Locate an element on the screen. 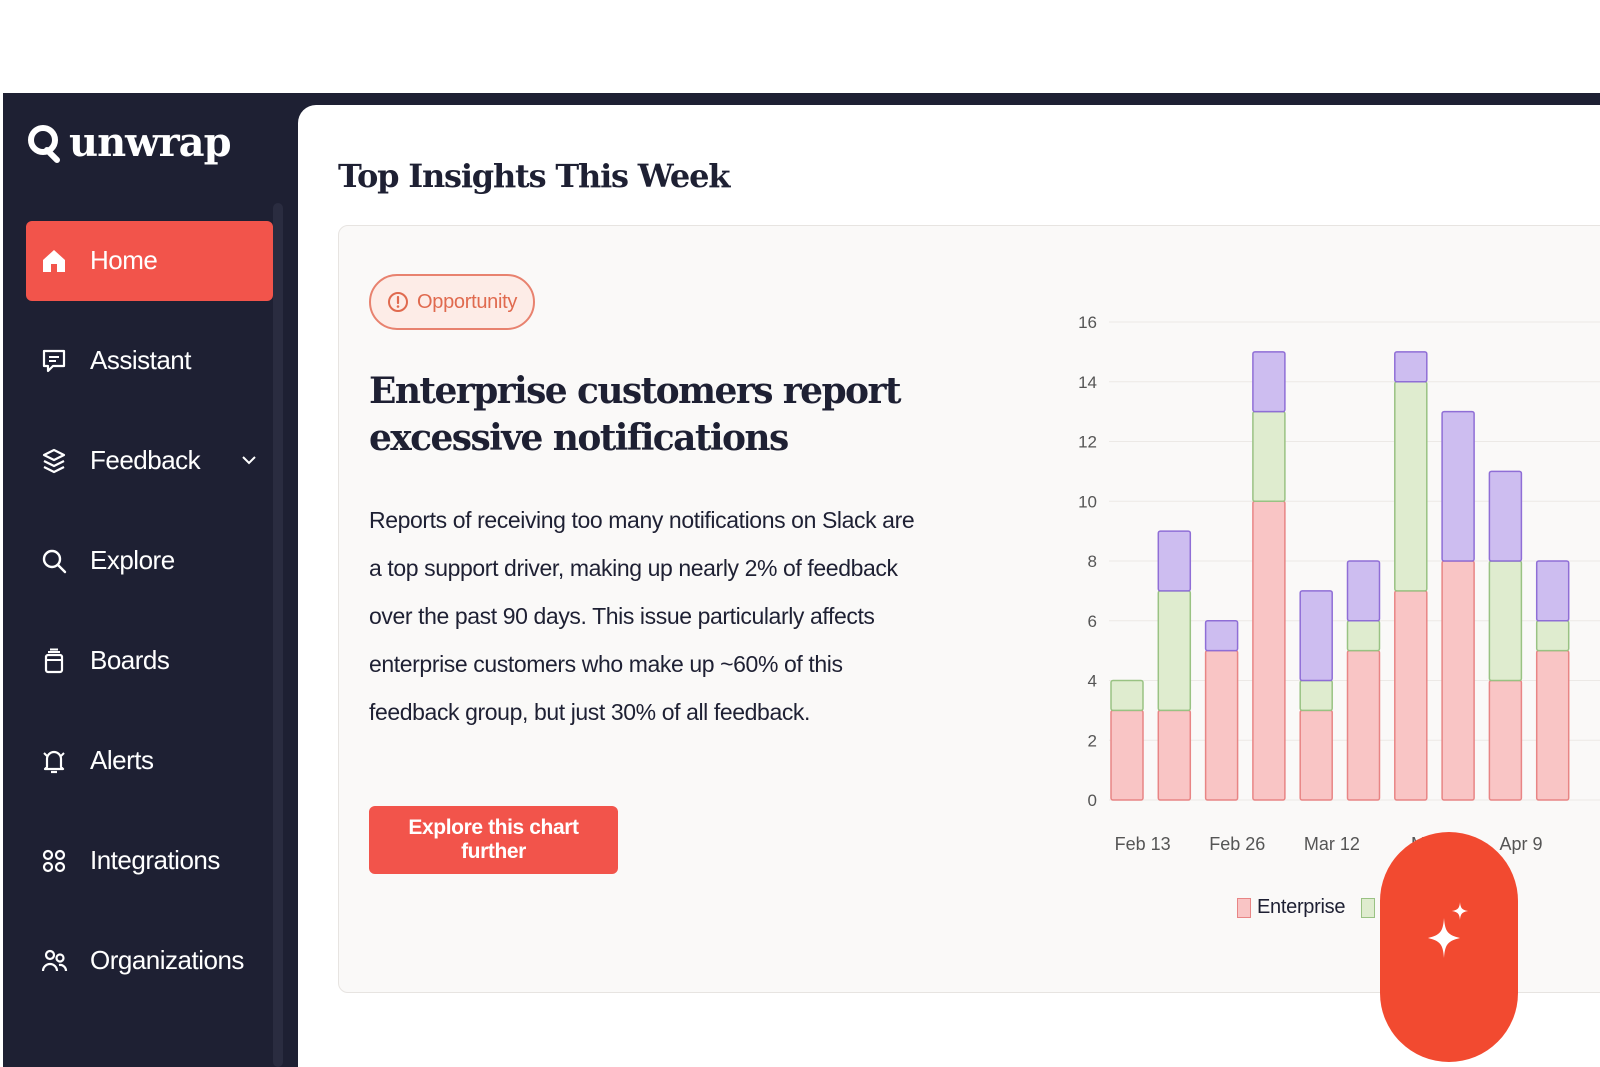  search-icon is located at coordinates (54, 561).